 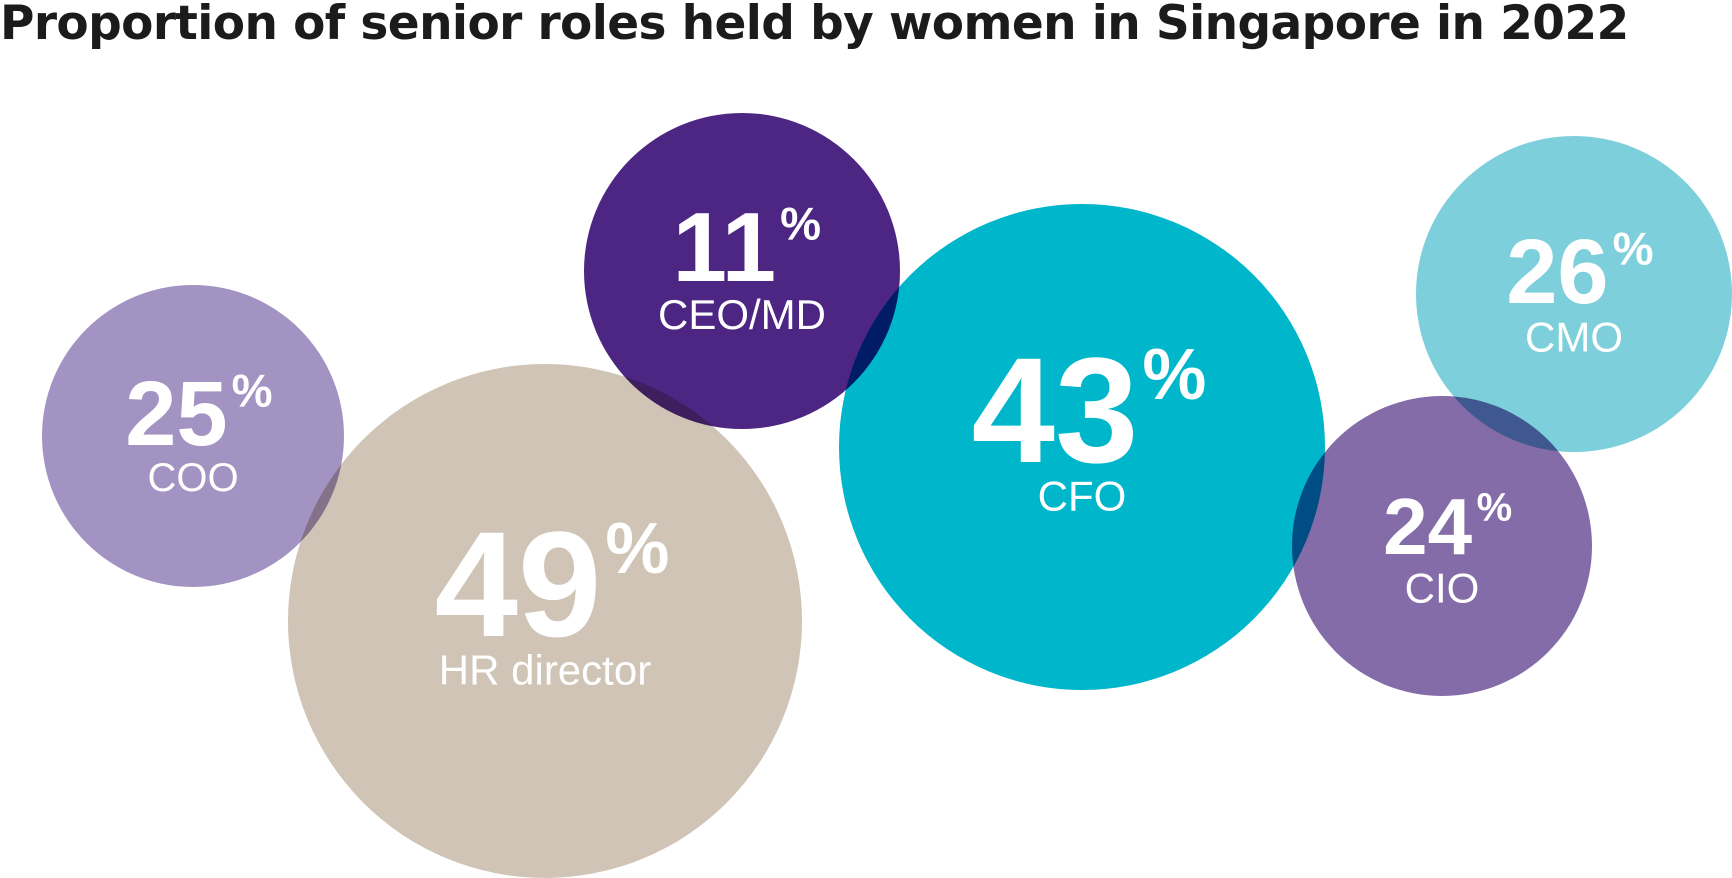 What do you see at coordinates (518, 584) in the screenshot?
I see `value-label-hr-director: 49` at bounding box center [518, 584].